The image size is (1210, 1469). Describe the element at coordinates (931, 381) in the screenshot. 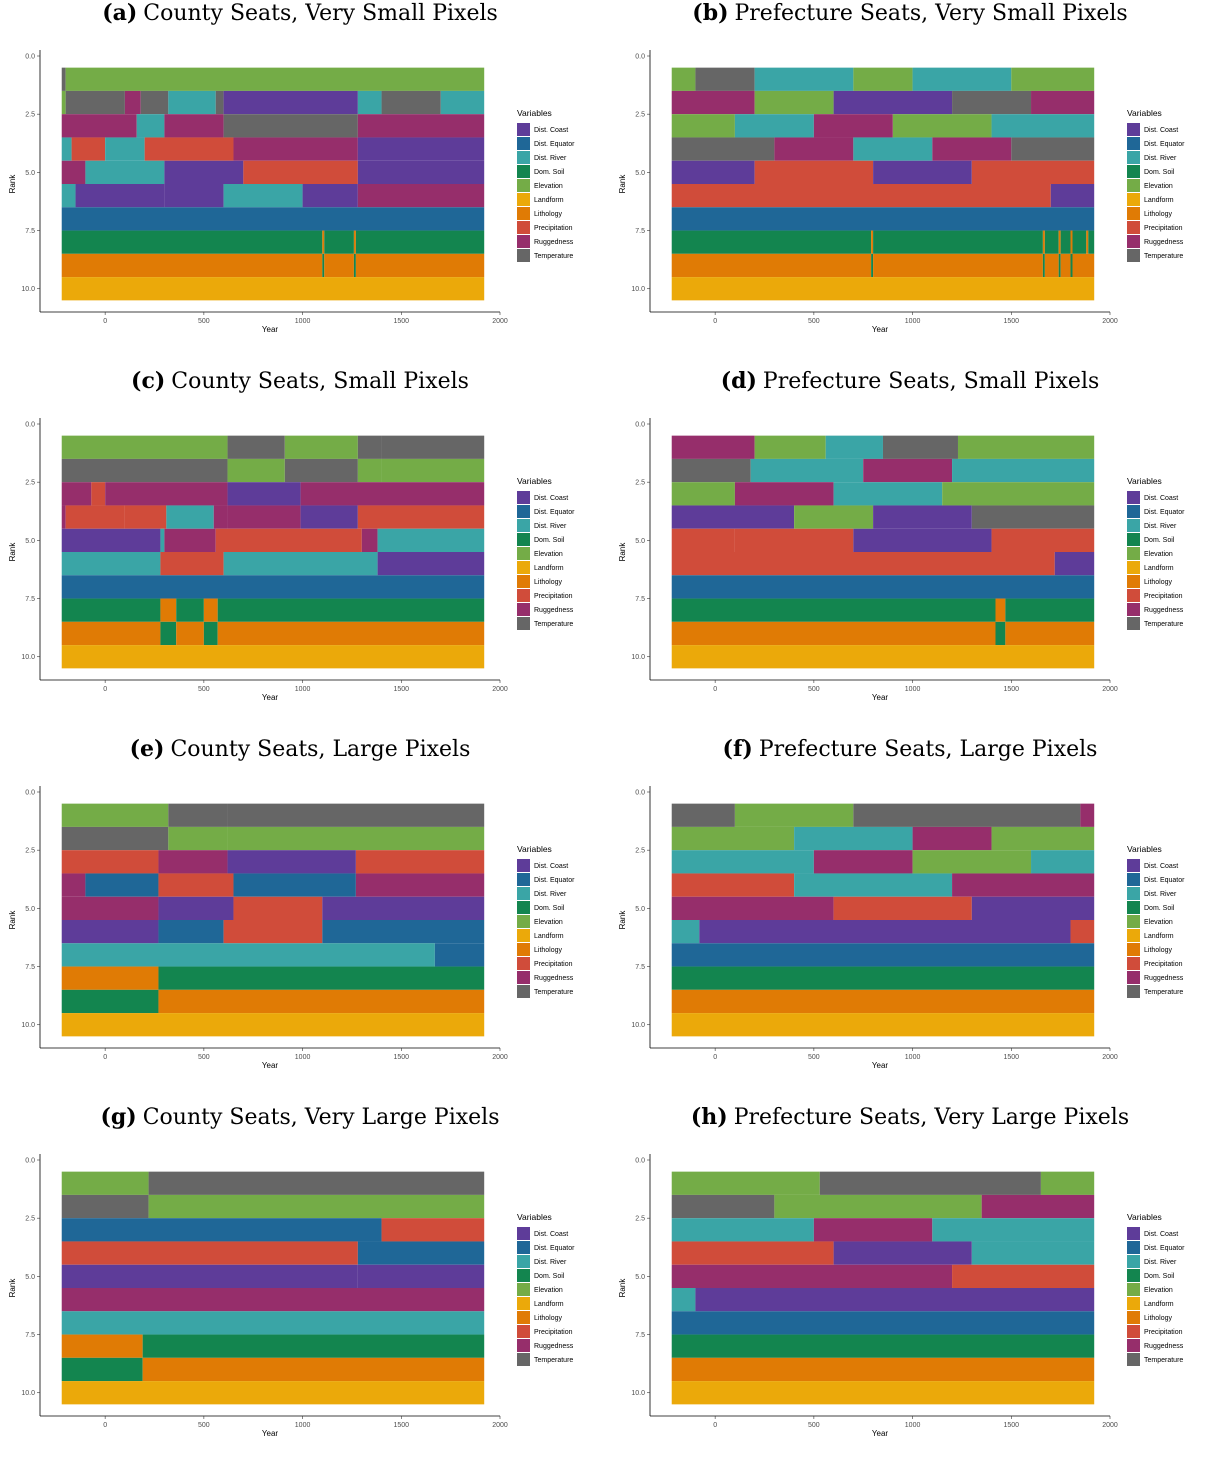

I see `panel-title-text: Prefecture Seats, Small Pixels` at that location.